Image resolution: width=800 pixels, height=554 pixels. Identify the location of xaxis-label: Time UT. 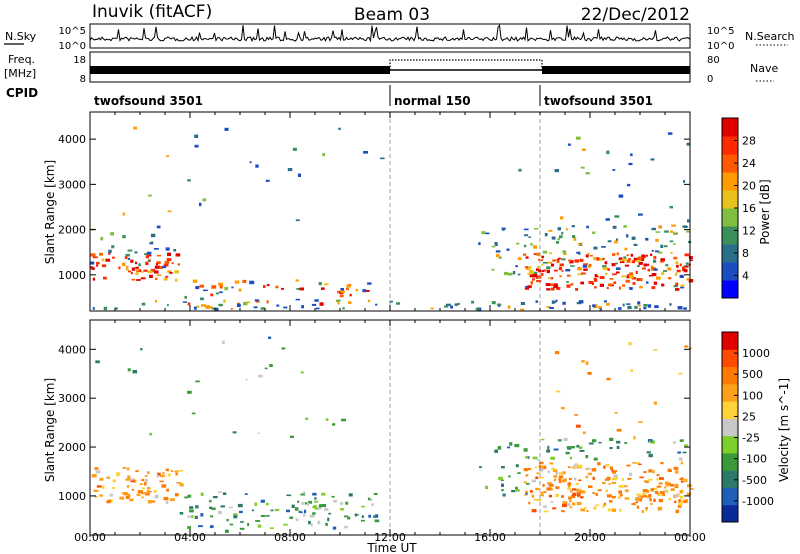
(391, 547).